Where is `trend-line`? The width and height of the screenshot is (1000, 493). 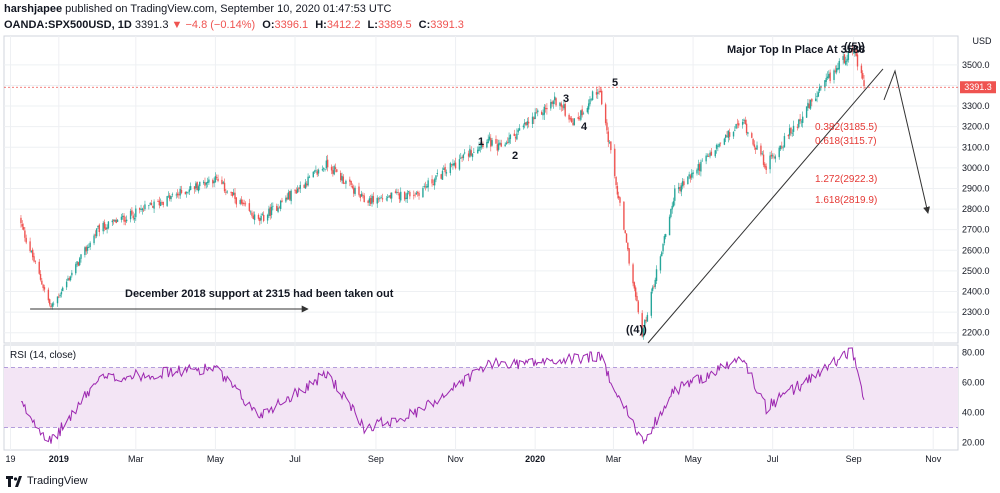
trend-line is located at coordinates (765, 206).